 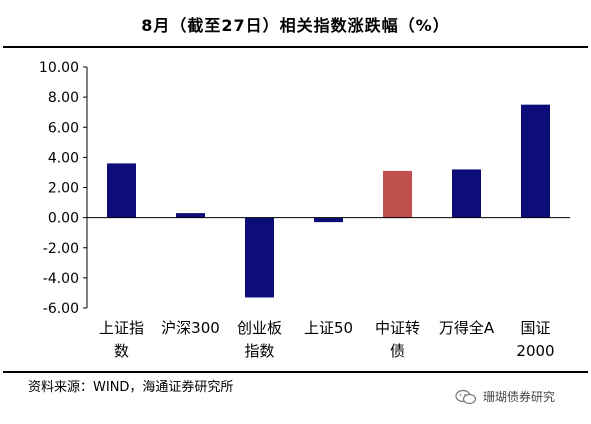 I want to click on x-tick-label: 中证转, so click(x=397, y=328).